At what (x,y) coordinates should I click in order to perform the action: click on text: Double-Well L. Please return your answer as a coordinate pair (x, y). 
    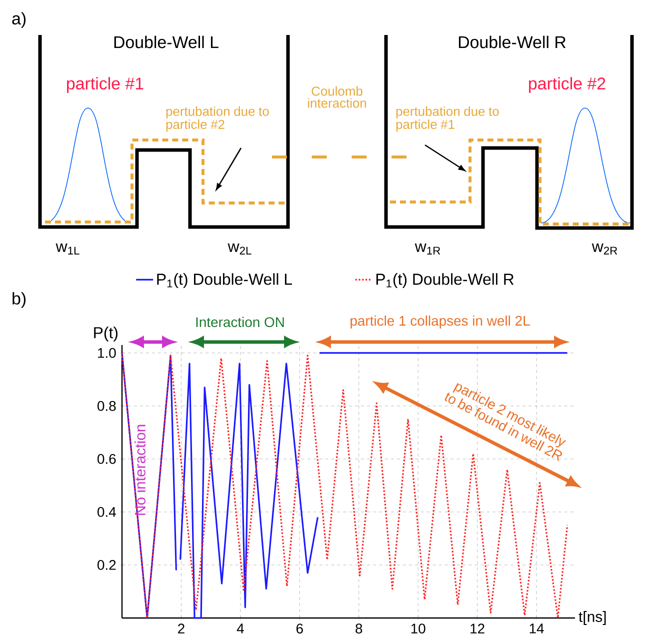
    Looking at the image, I should click on (166, 42).